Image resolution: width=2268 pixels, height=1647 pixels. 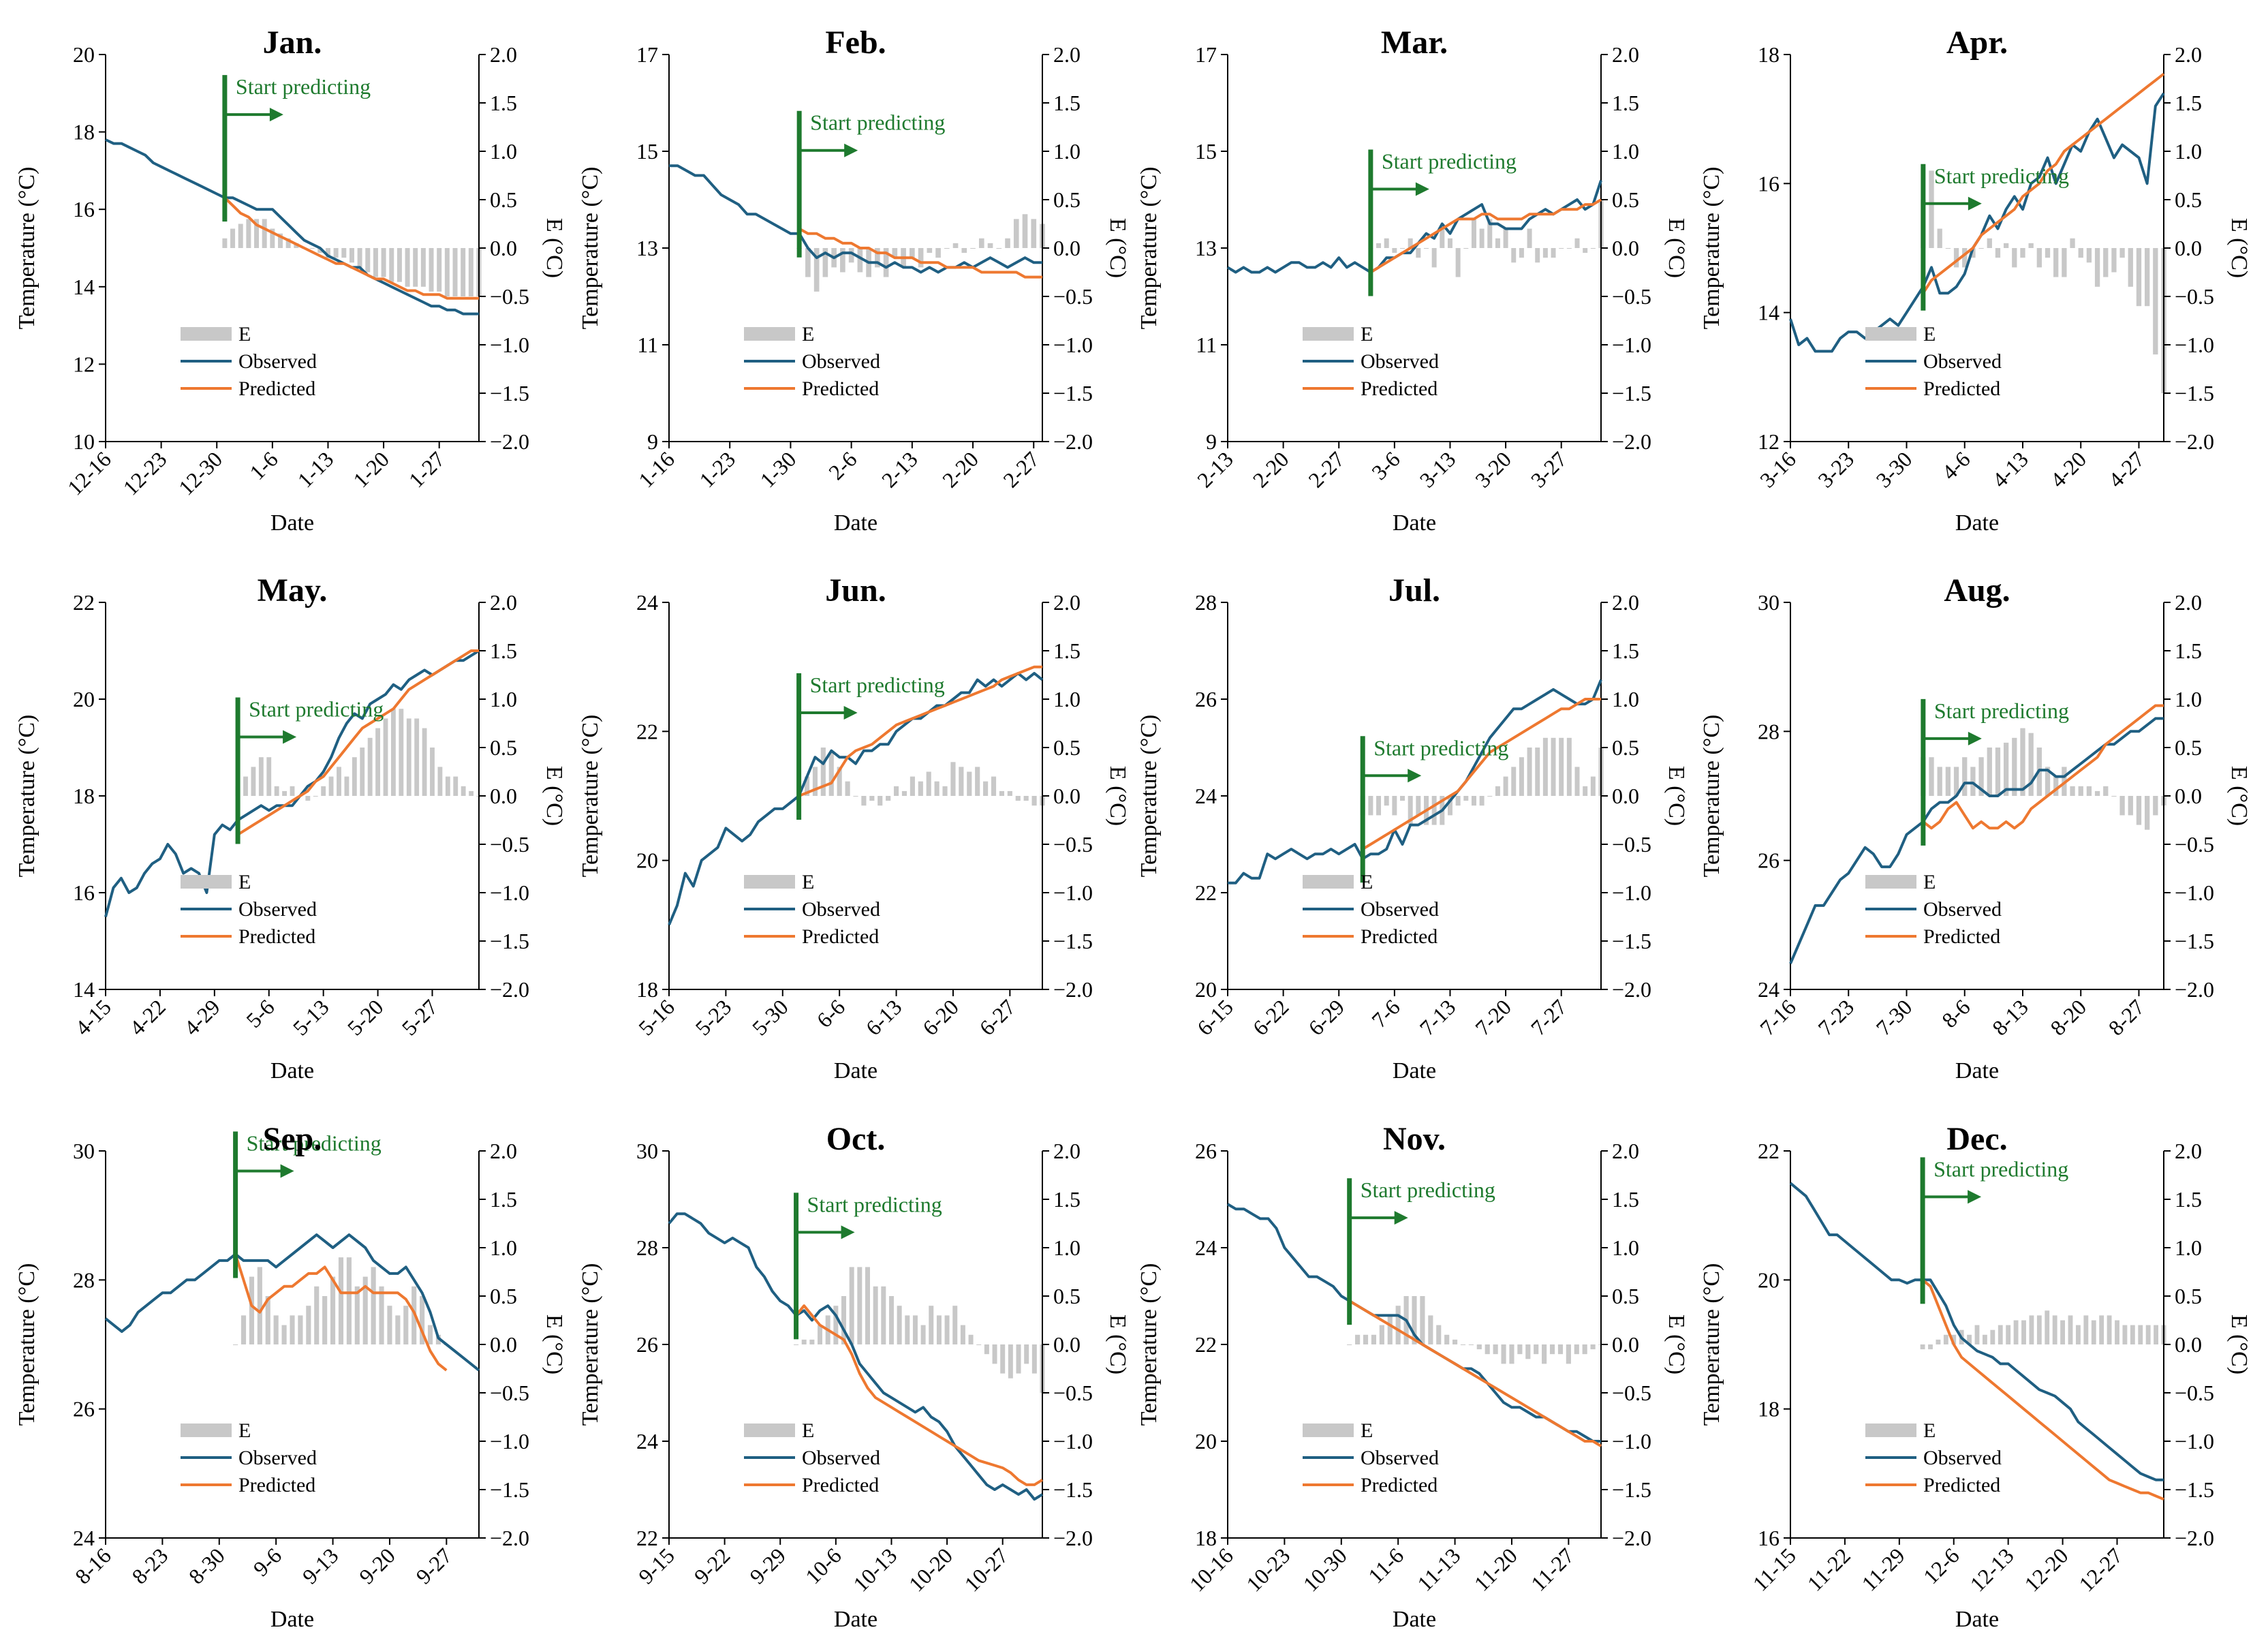 I want to click on y-tick-label: 30, so click(x=84, y=1151).